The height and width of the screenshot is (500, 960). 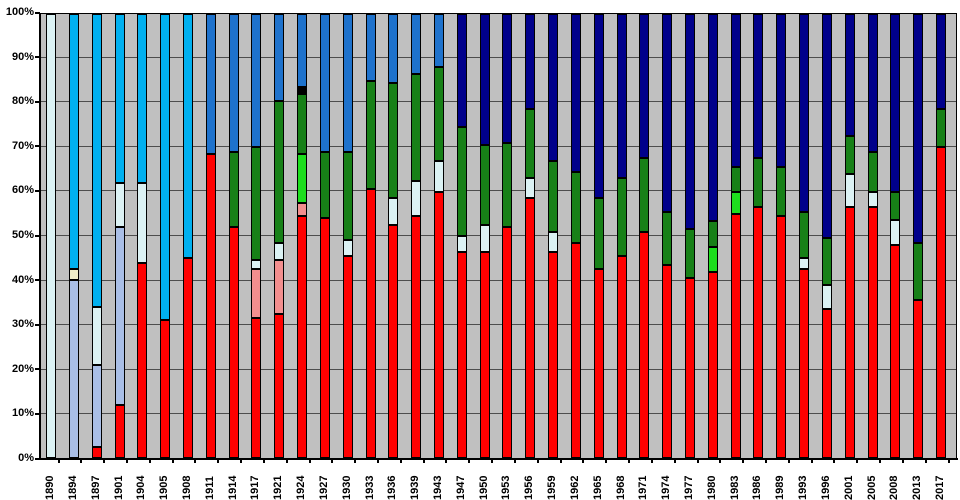 What do you see at coordinates (165, 167) in the screenshot?
I see `bar-segment-bright-cyan` at bounding box center [165, 167].